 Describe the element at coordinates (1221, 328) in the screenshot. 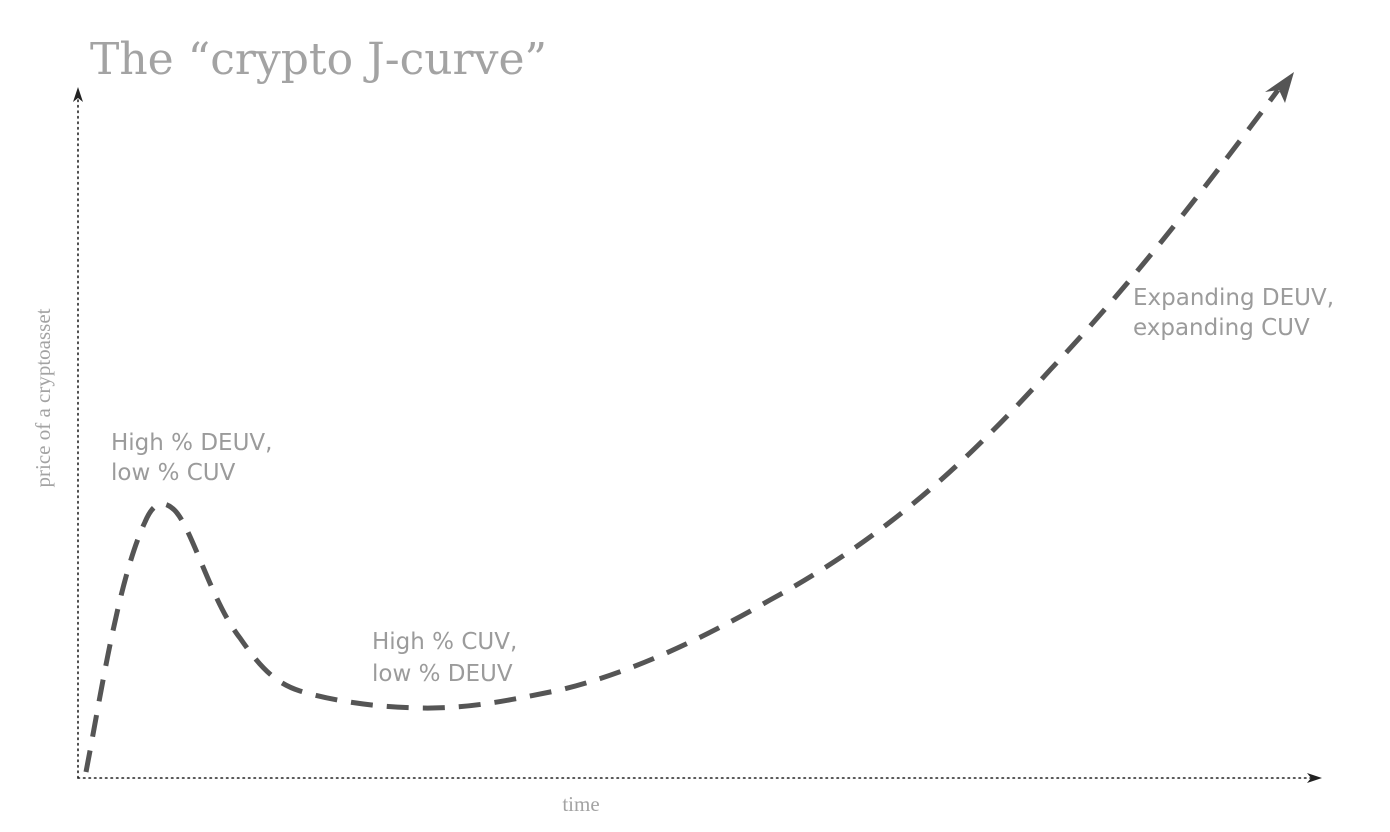

I see `growth-annotation-line2: expanding CUV` at that location.